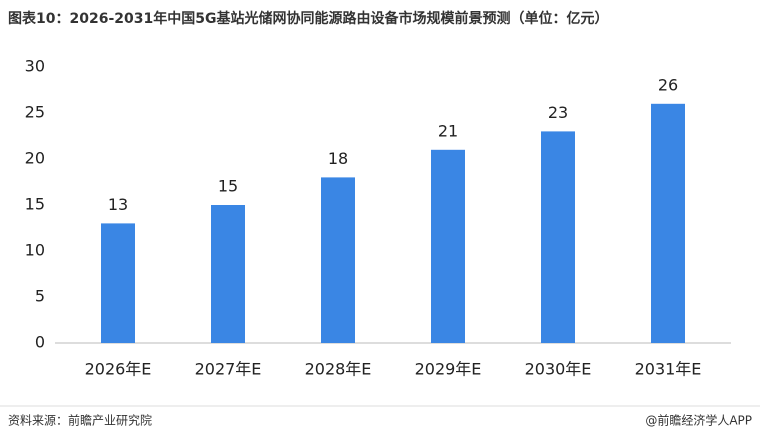 The height and width of the screenshot is (441, 760). Describe the element at coordinates (558, 112) in the screenshot. I see `value-label: 23` at that location.